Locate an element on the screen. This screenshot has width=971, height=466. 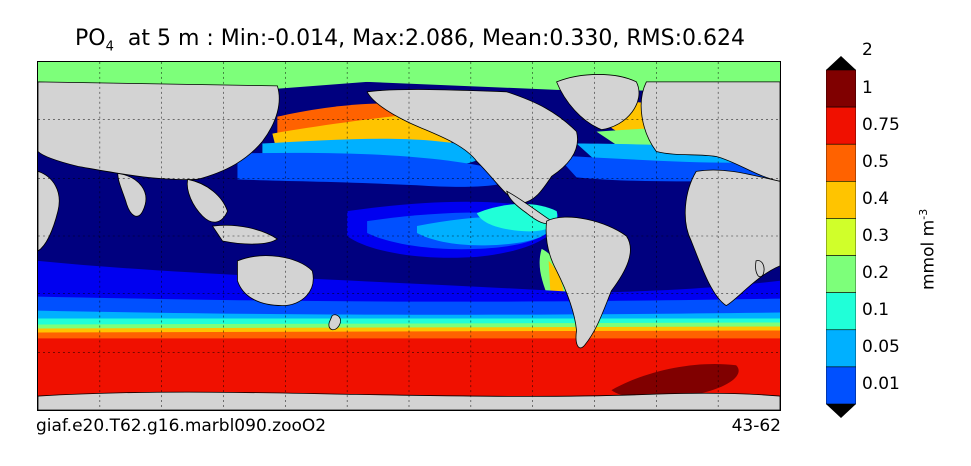
colorbar-tick-label: 0.4 is located at coordinates (876, 198).